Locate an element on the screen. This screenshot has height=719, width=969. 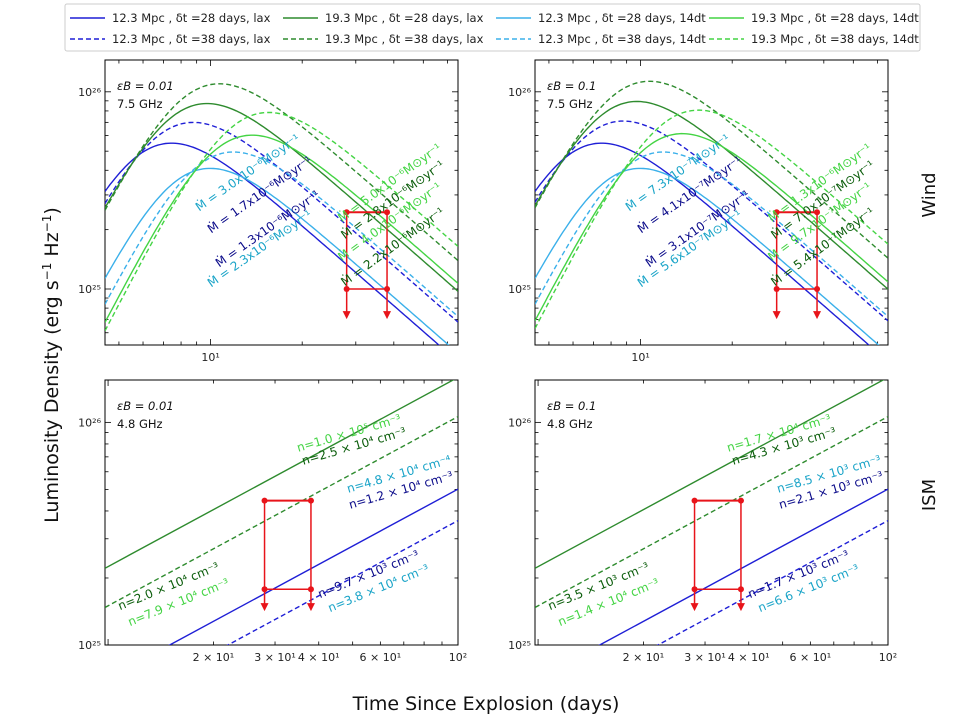
legend-label: 12.3 Mpc , δt =38 days, lax is located at coordinates (191, 39).